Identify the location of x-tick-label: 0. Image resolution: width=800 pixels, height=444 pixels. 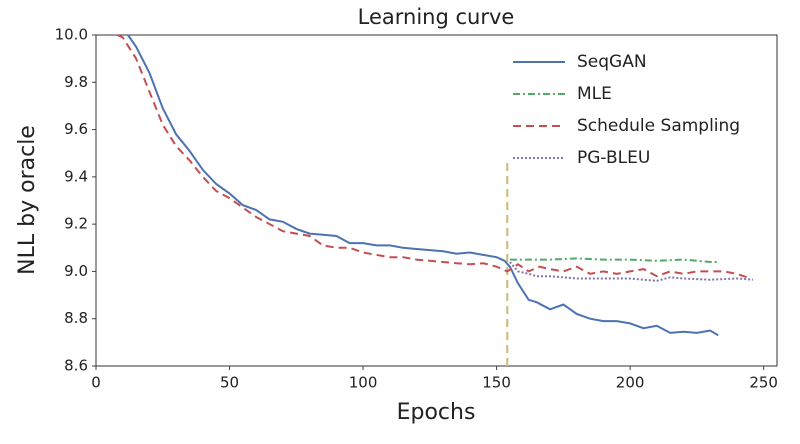
(96, 383).